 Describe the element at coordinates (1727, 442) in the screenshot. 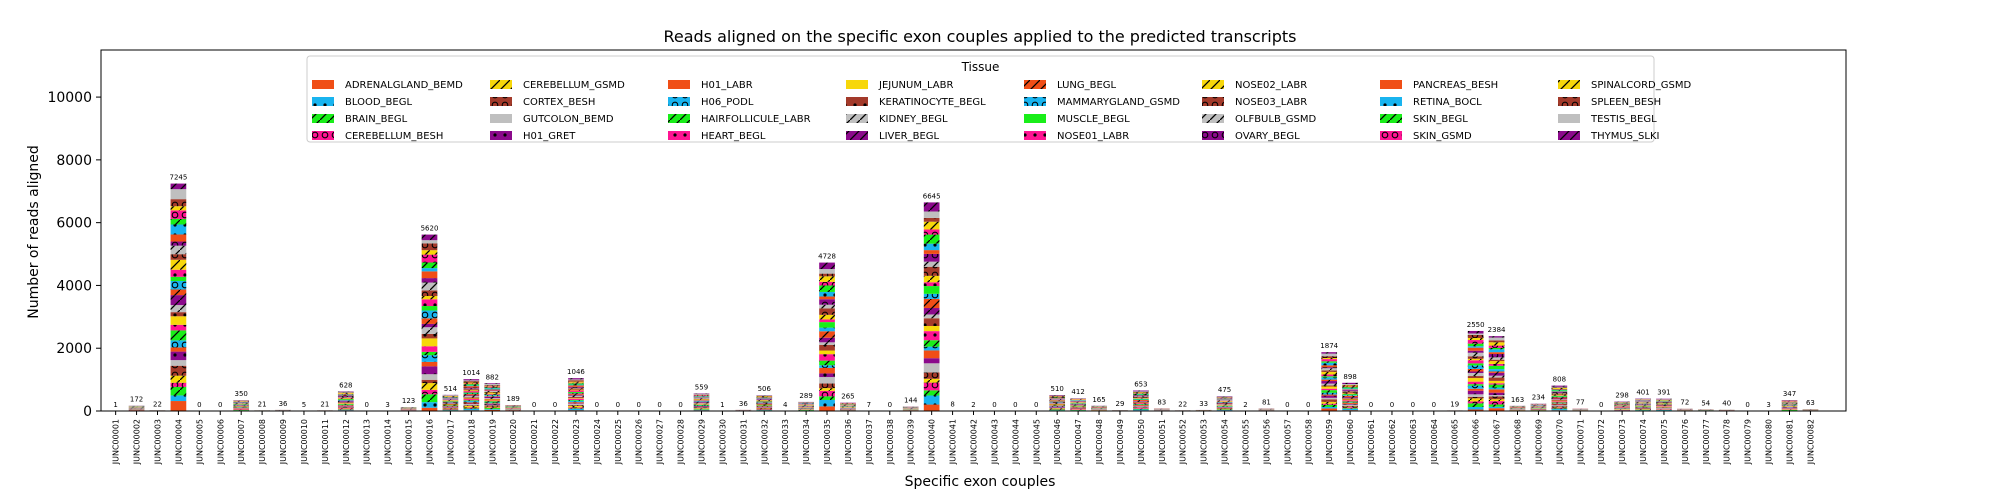

I see `x-tick-label: JUNC00078` at that location.